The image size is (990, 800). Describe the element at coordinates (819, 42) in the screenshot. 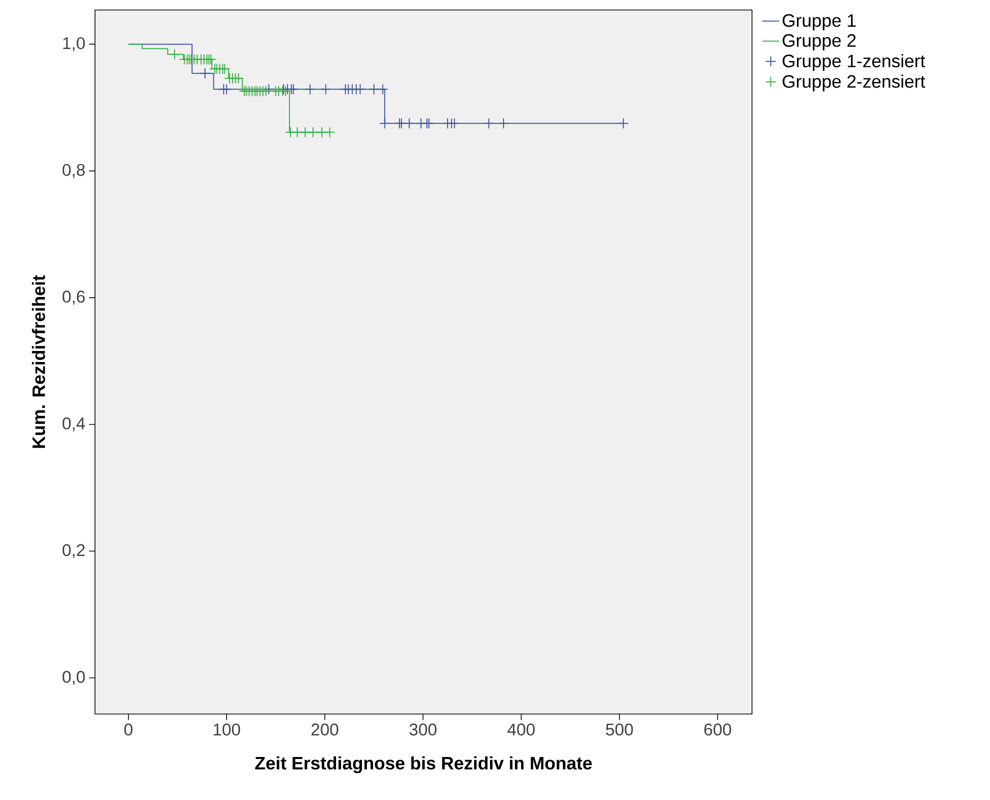

I see `legend-label: Gruppe 2` at that location.